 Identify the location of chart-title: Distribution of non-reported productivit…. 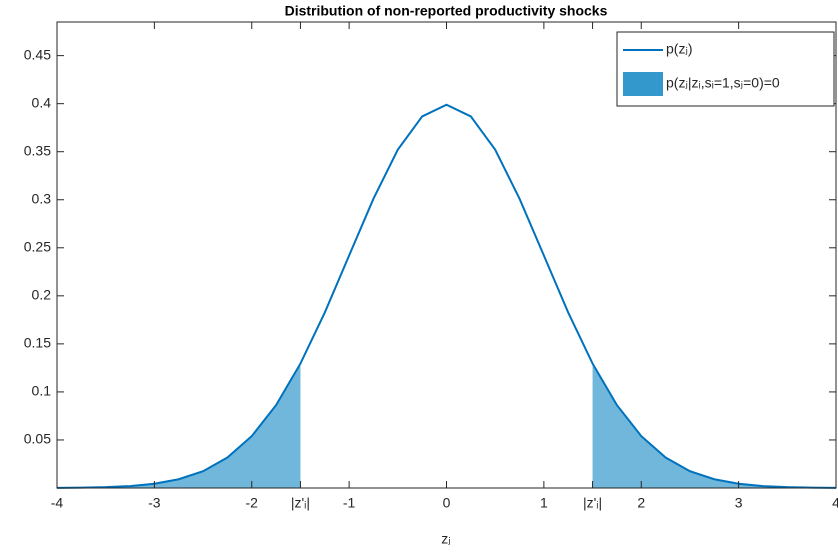
(446, 11).